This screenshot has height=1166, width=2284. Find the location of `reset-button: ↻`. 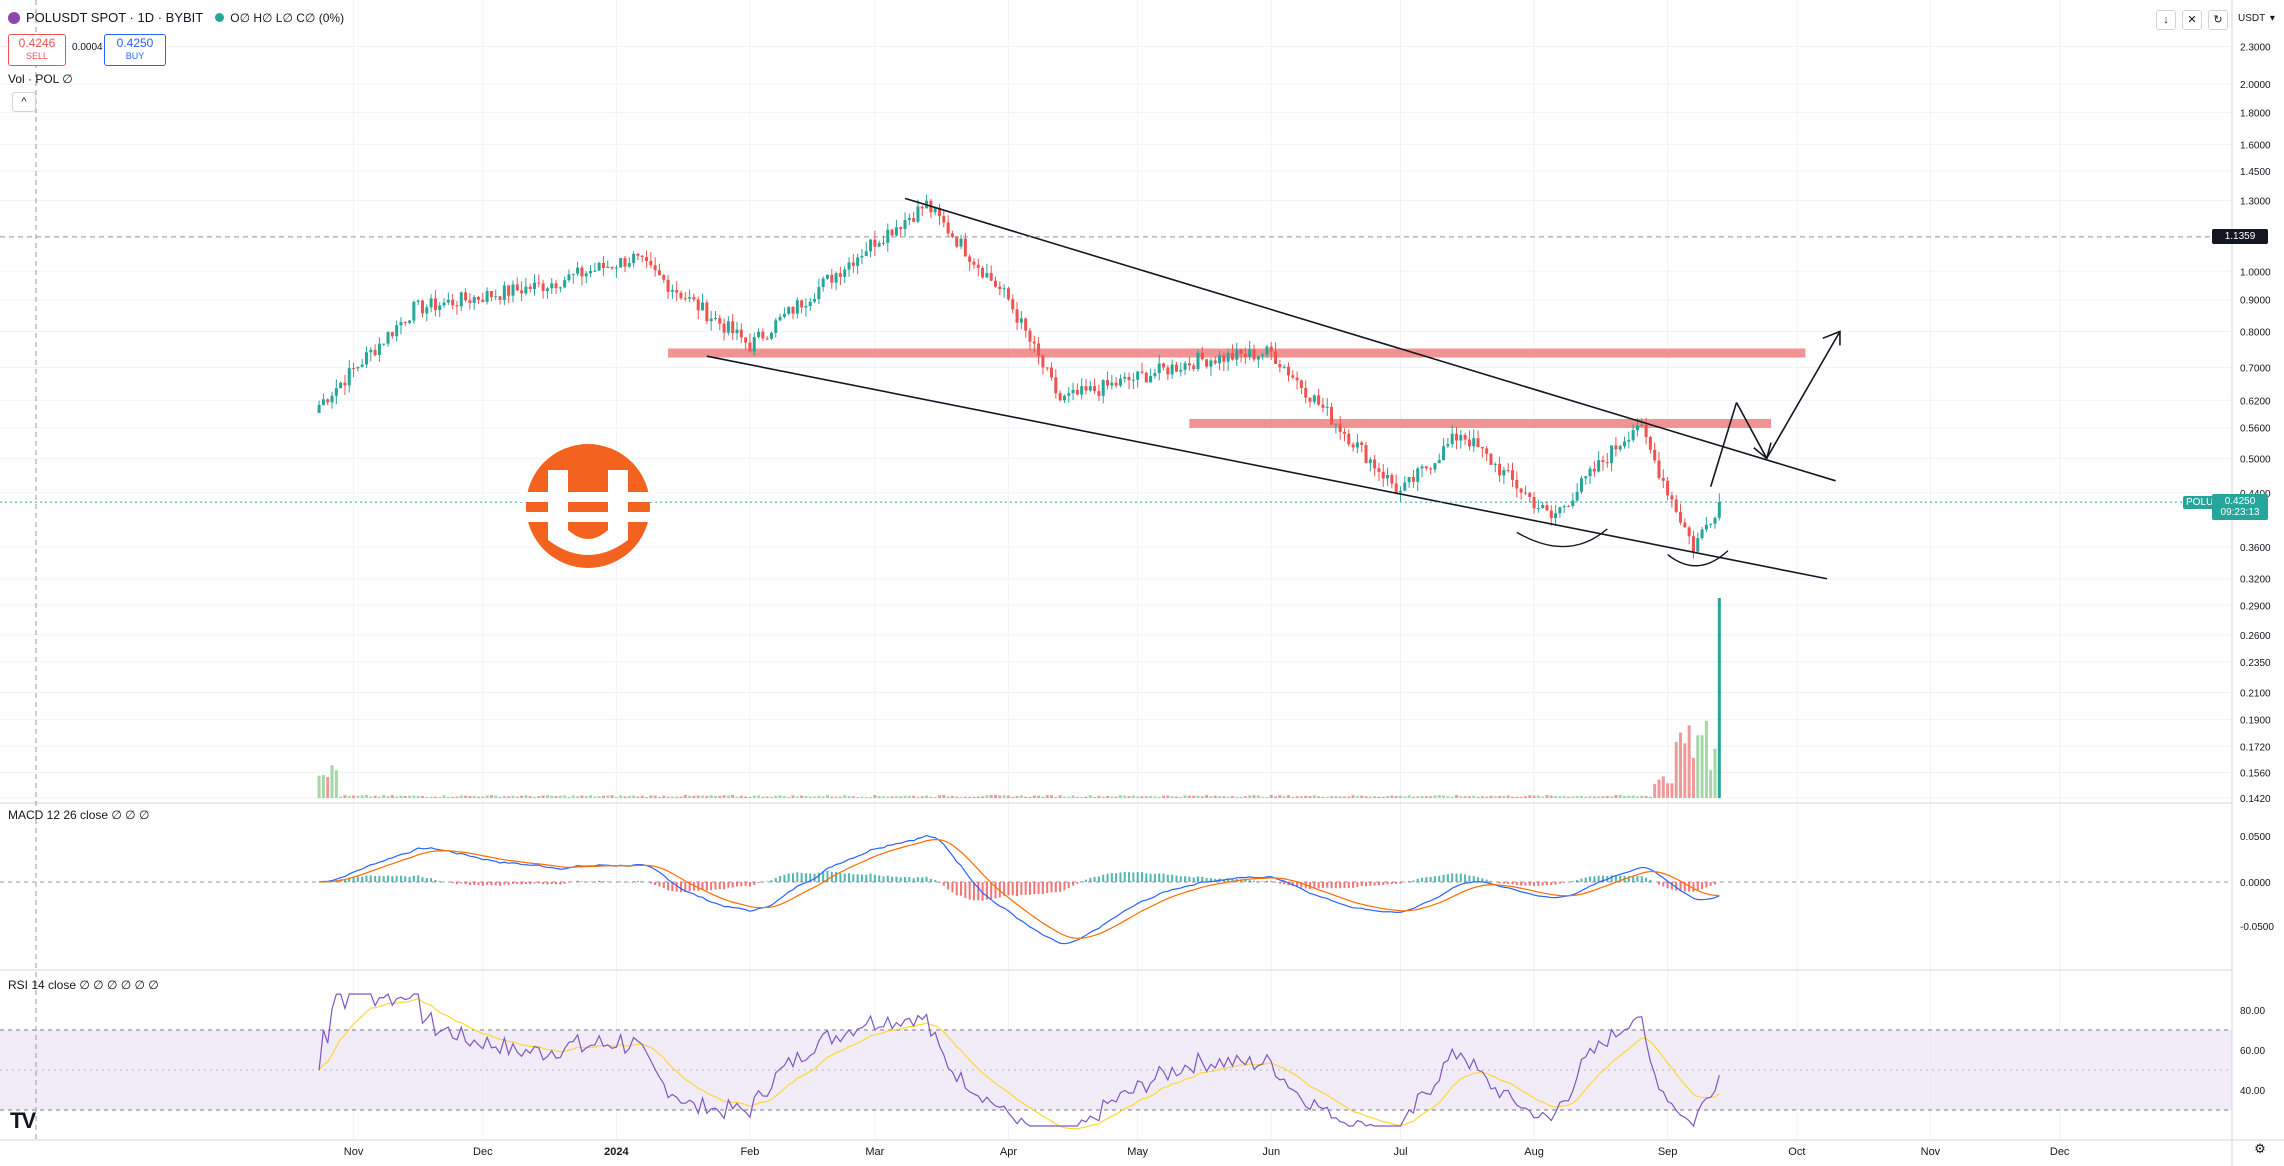

reset-button: ↻ is located at coordinates (2218, 20).